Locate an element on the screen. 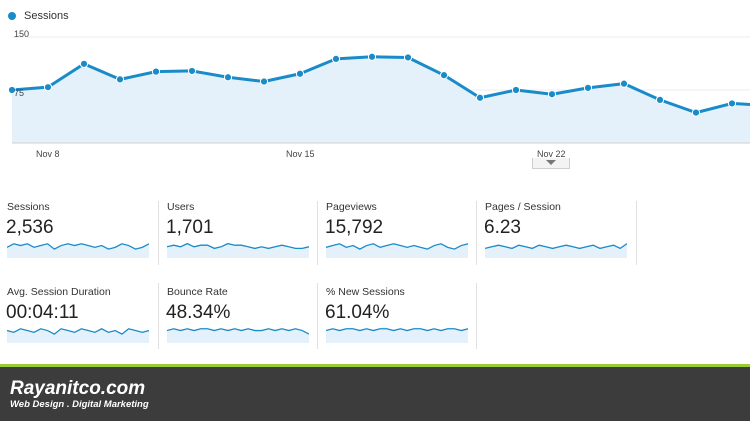  metric-value: 6.23 is located at coordinates (502, 227).